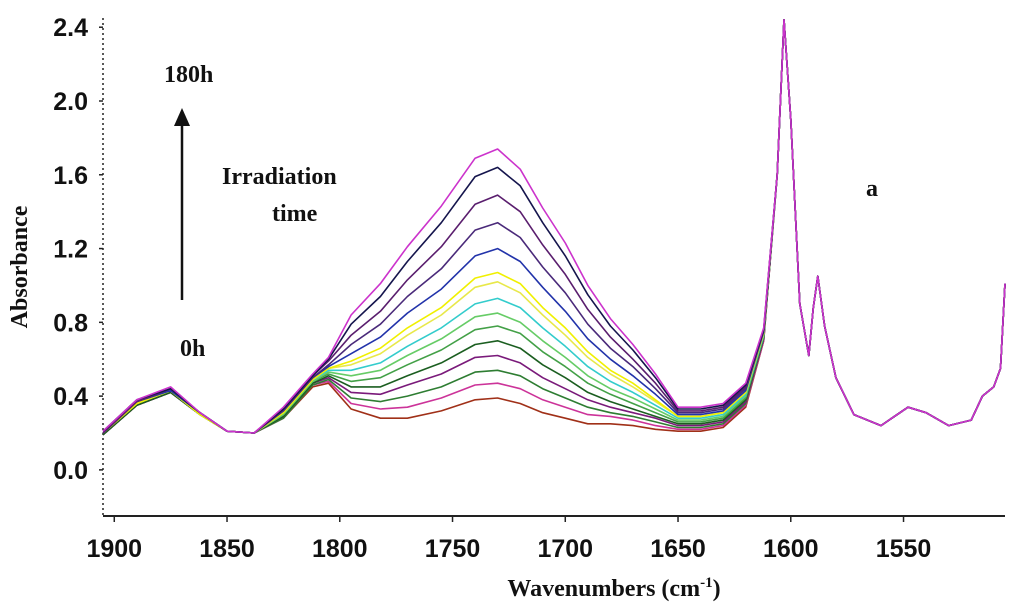 Image resolution: width=1023 pixels, height=611 pixels. Describe the element at coordinates (192, 349) in the screenshot. I see `annotation-0h: 0h` at that location.